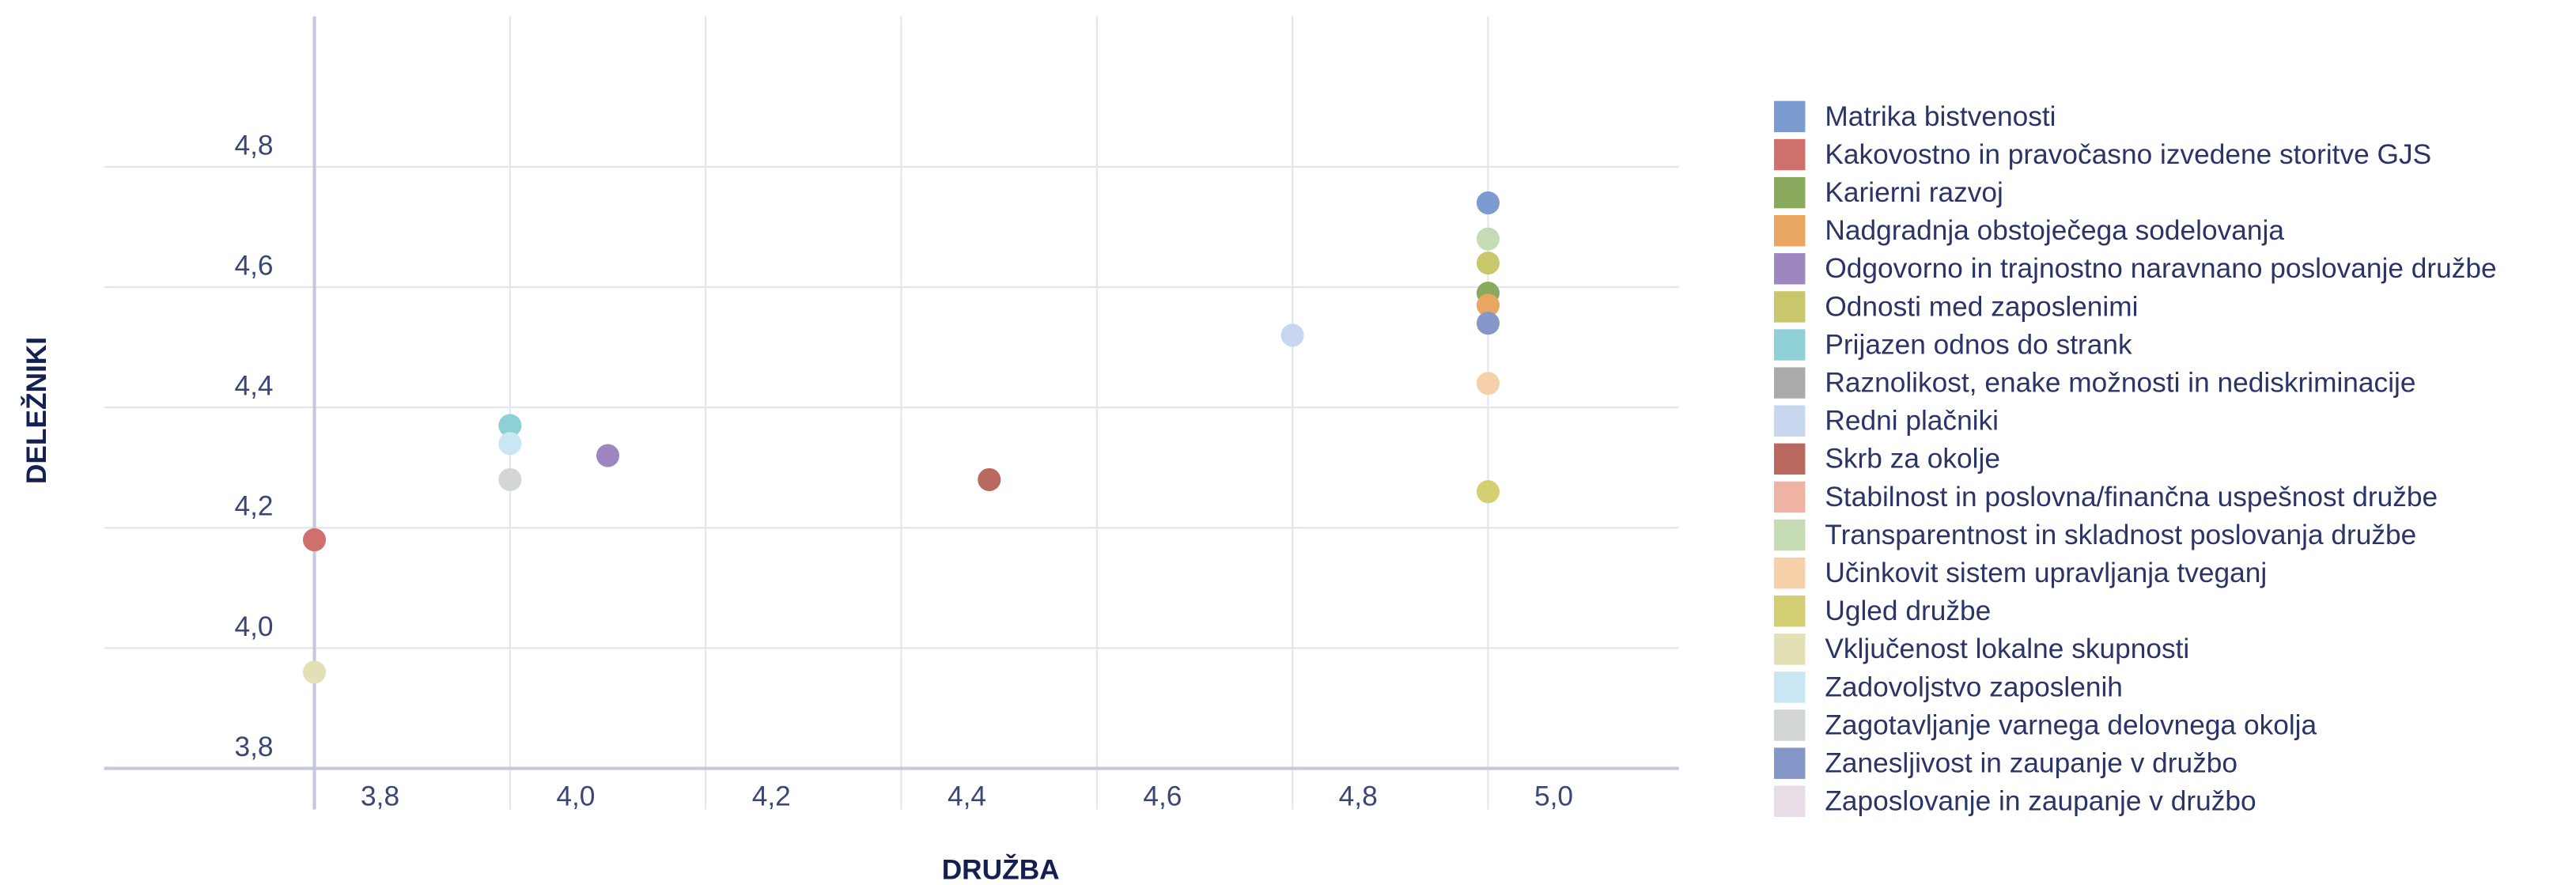 The width and height of the screenshot is (2576, 885). I want to click on y-tick-label: 4,6, so click(253, 265).